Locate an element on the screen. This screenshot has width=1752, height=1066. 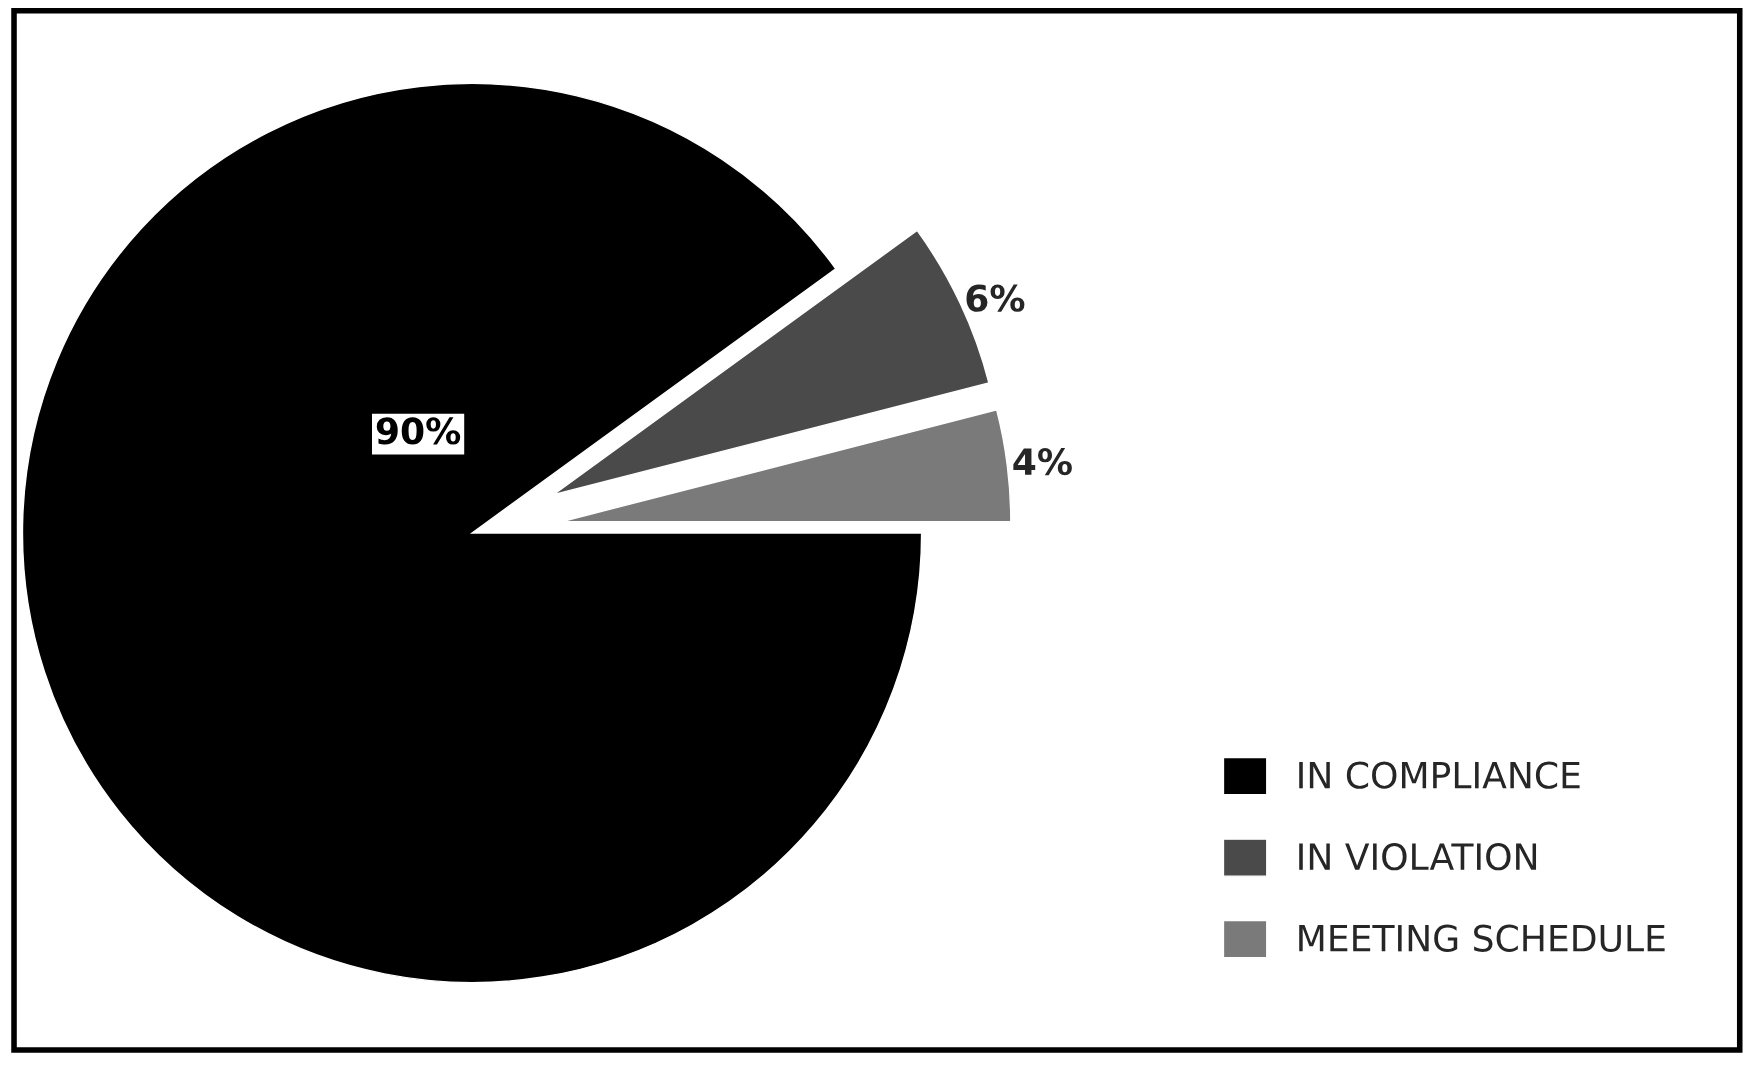
legend-label: IN VIOLATION is located at coordinates (1418, 857).